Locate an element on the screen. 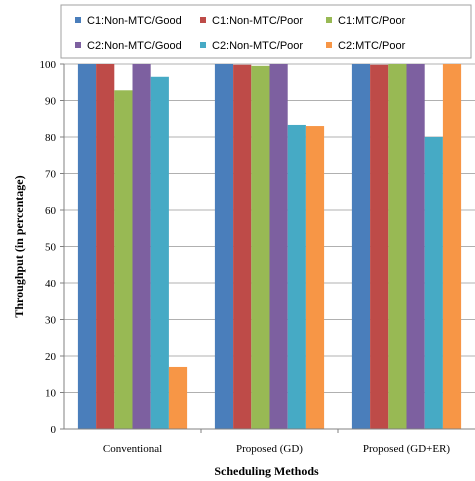 Image resolution: width=475 pixels, height=481 pixels. x-tick-label: Proposed (GD) is located at coordinates (269, 449).